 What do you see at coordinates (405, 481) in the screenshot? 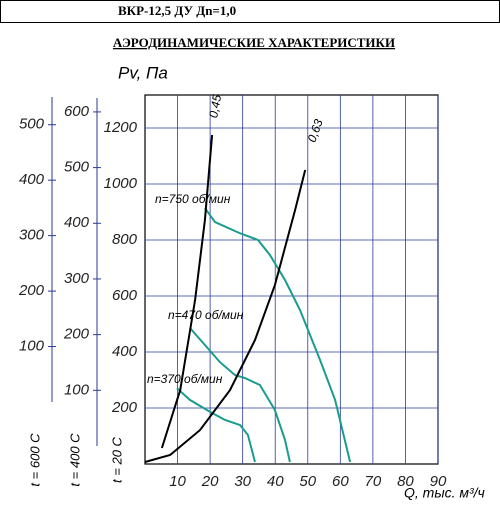
I see `x-tick-label: 80` at bounding box center [405, 481].